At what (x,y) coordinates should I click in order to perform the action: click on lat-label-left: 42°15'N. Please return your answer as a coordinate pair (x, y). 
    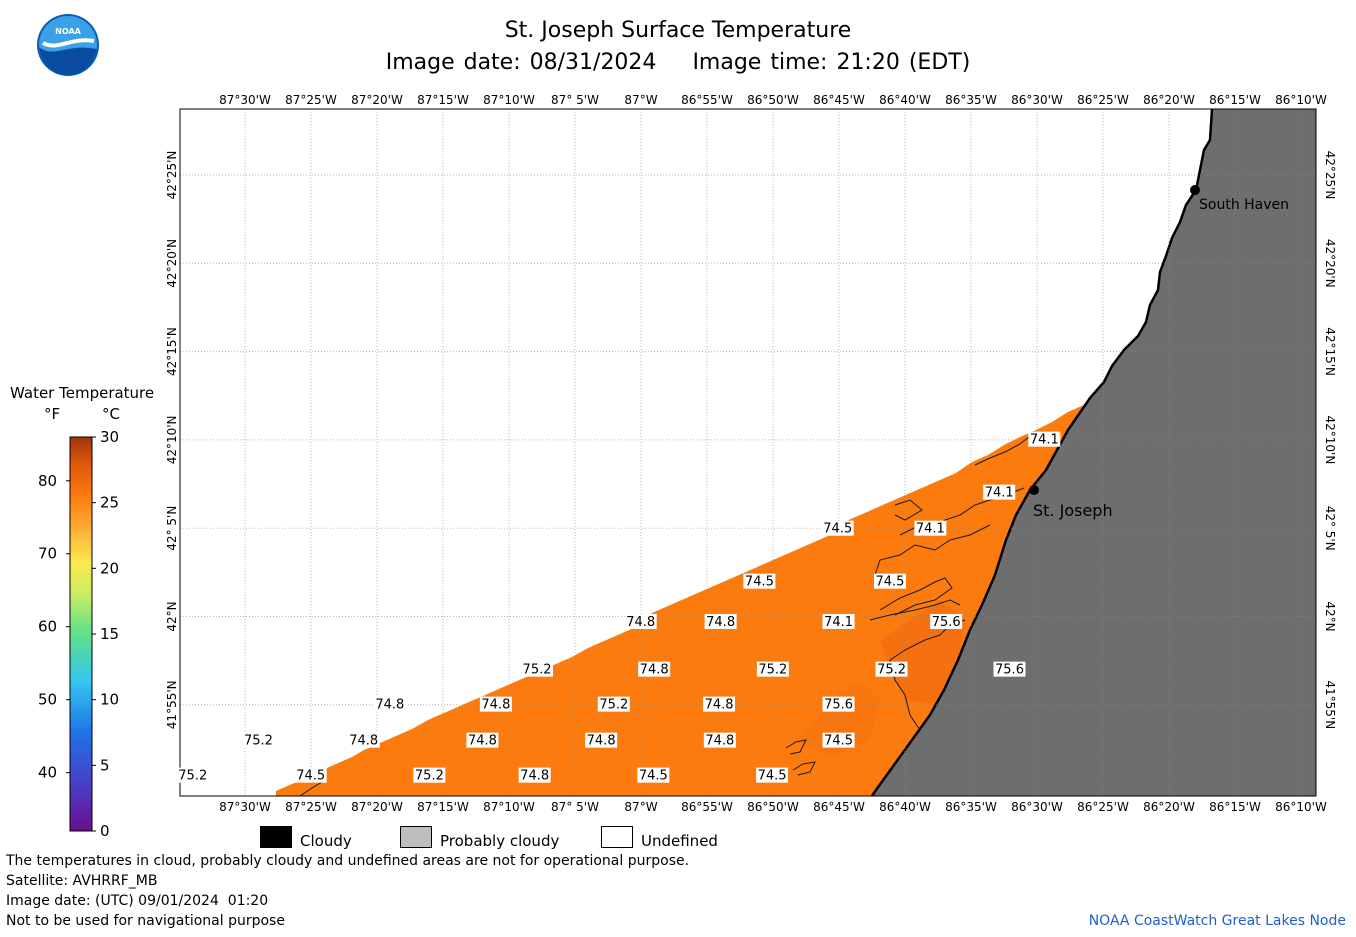
    Looking at the image, I should click on (172, 351).